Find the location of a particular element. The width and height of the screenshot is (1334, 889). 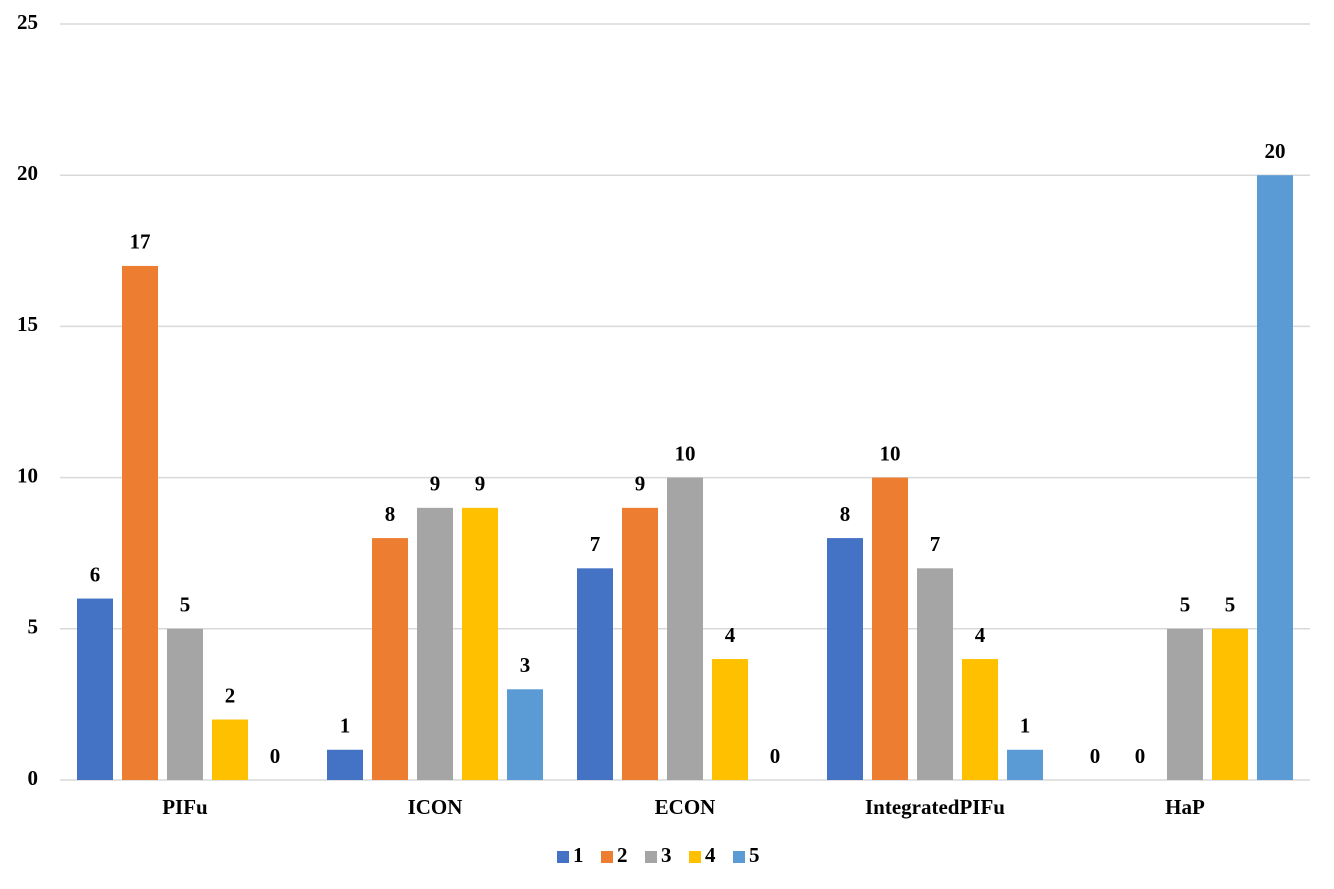

legend-label: 5 is located at coordinates (754, 855).